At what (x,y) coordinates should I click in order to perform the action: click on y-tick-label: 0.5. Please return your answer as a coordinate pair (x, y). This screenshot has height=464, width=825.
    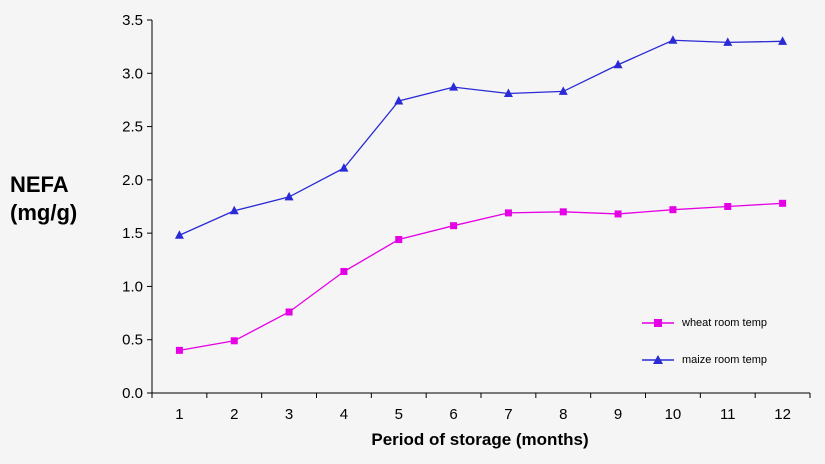
    Looking at the image, I should click on (132, 340).